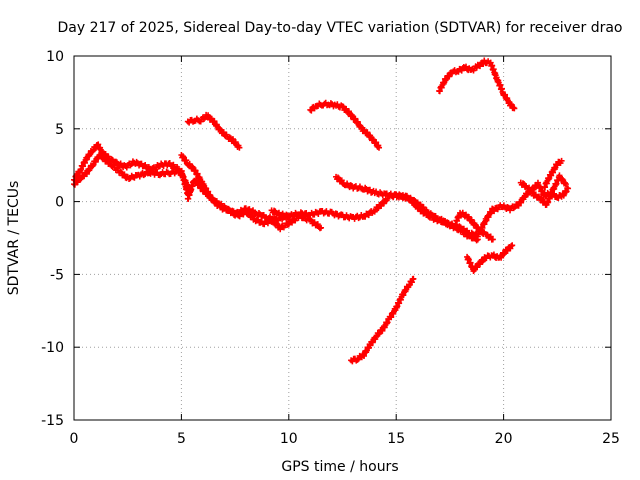  What do you see at coordinates (289, 439) in the screenshot?
I see `x-tick-label: 10` at bounding box center [289, 439].